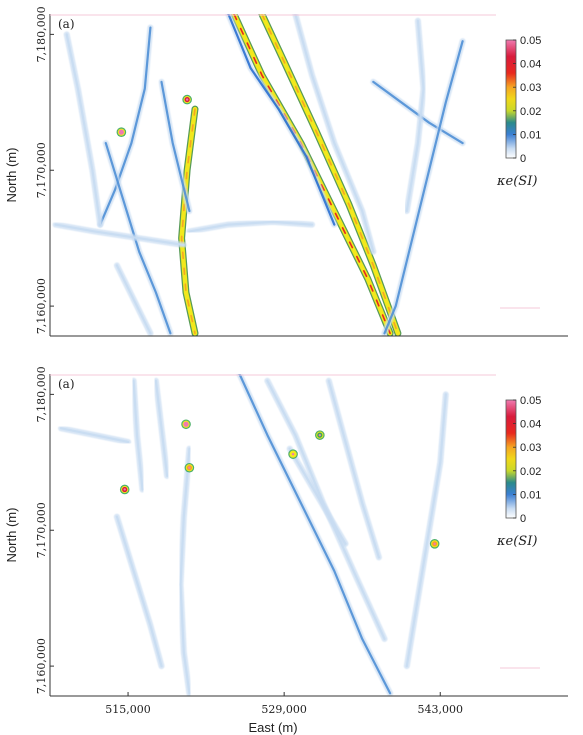  What do you see at coordinates (441, 709) in the screenshot?
I see `x-tick-label: 543,000` at bounding box center [441, 709].